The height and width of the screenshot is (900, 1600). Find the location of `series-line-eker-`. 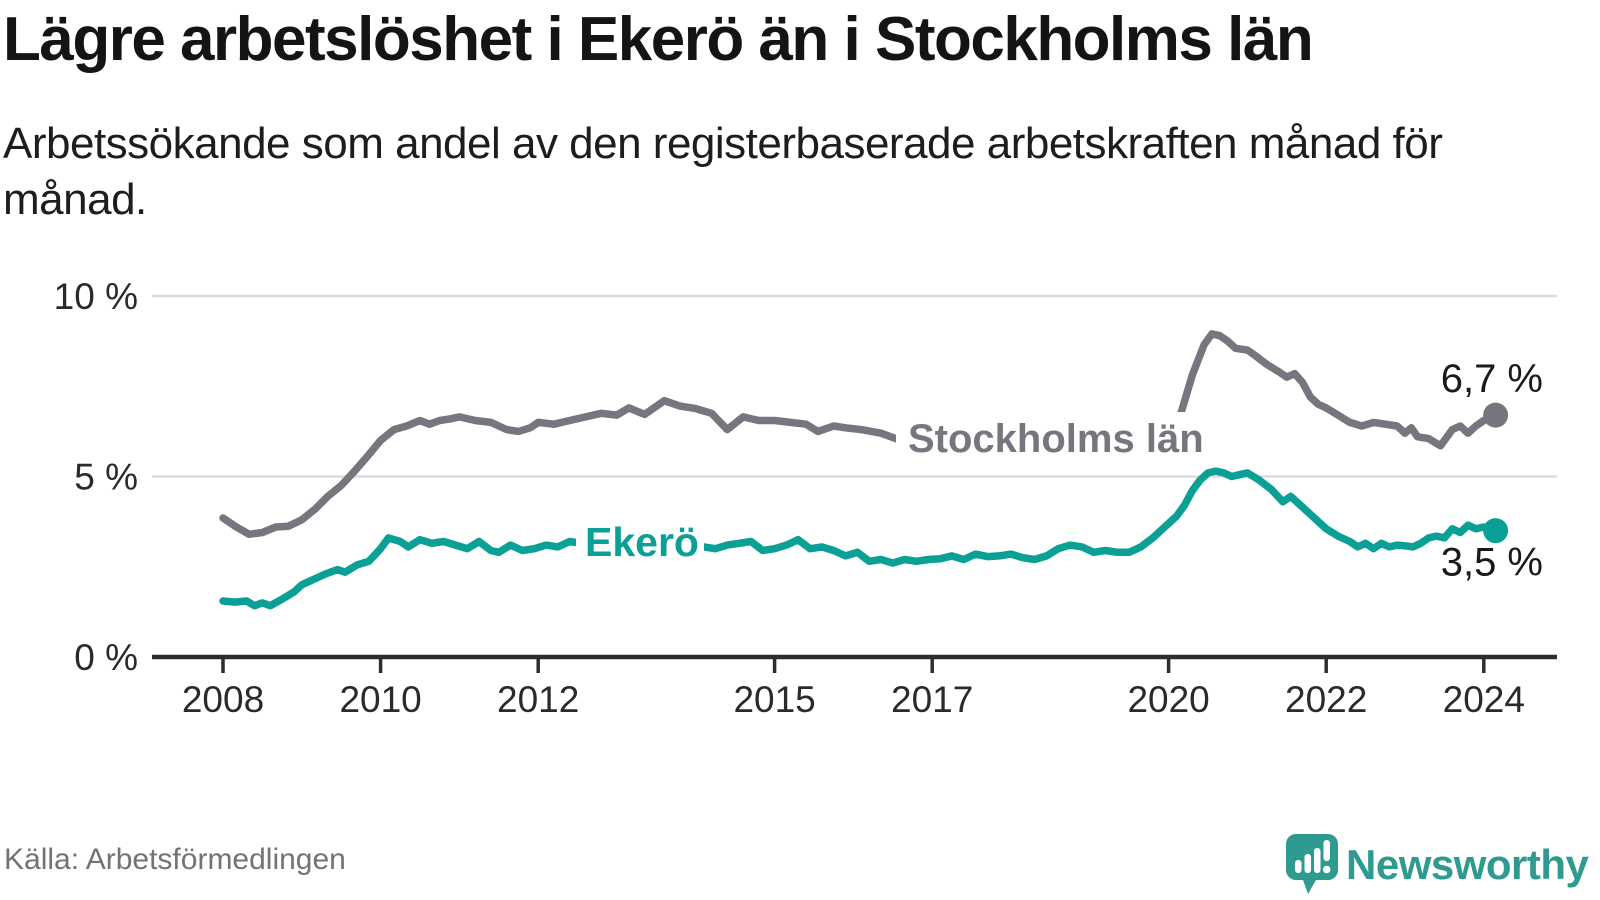

series-line-eker- is located at coordinates (859, 538).